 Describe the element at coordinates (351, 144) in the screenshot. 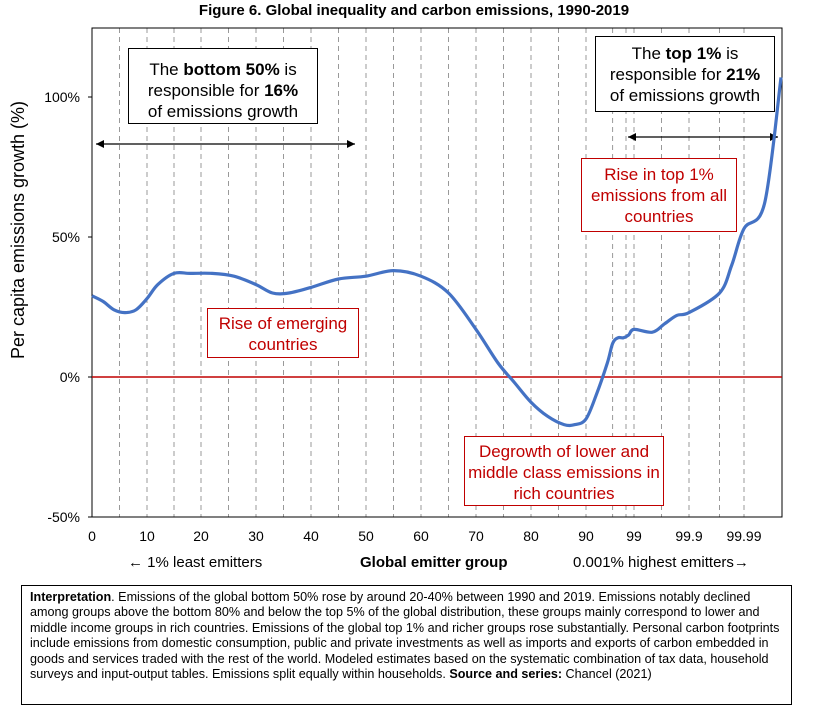

I see `arrow-bottom-50-right-head` at that location.